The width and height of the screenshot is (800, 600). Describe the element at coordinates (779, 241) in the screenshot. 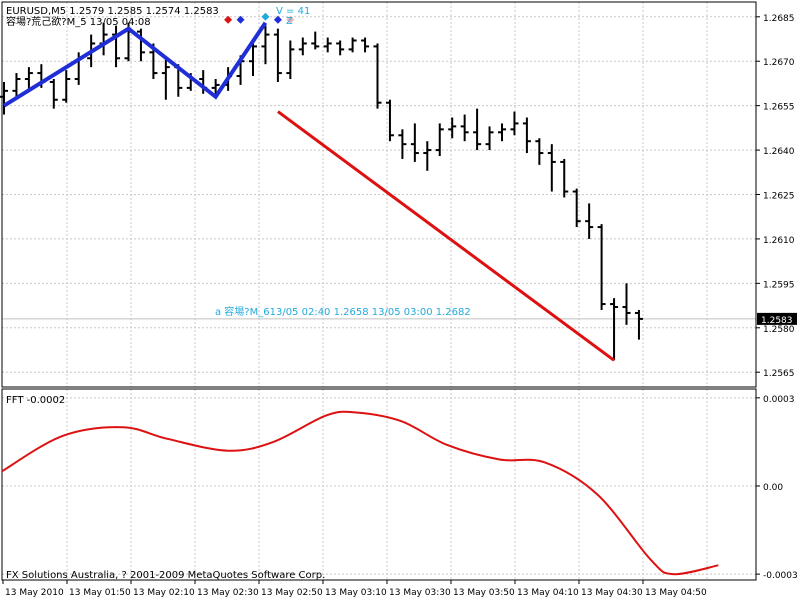

I see `price-tick-label: 1.2610` at that location.